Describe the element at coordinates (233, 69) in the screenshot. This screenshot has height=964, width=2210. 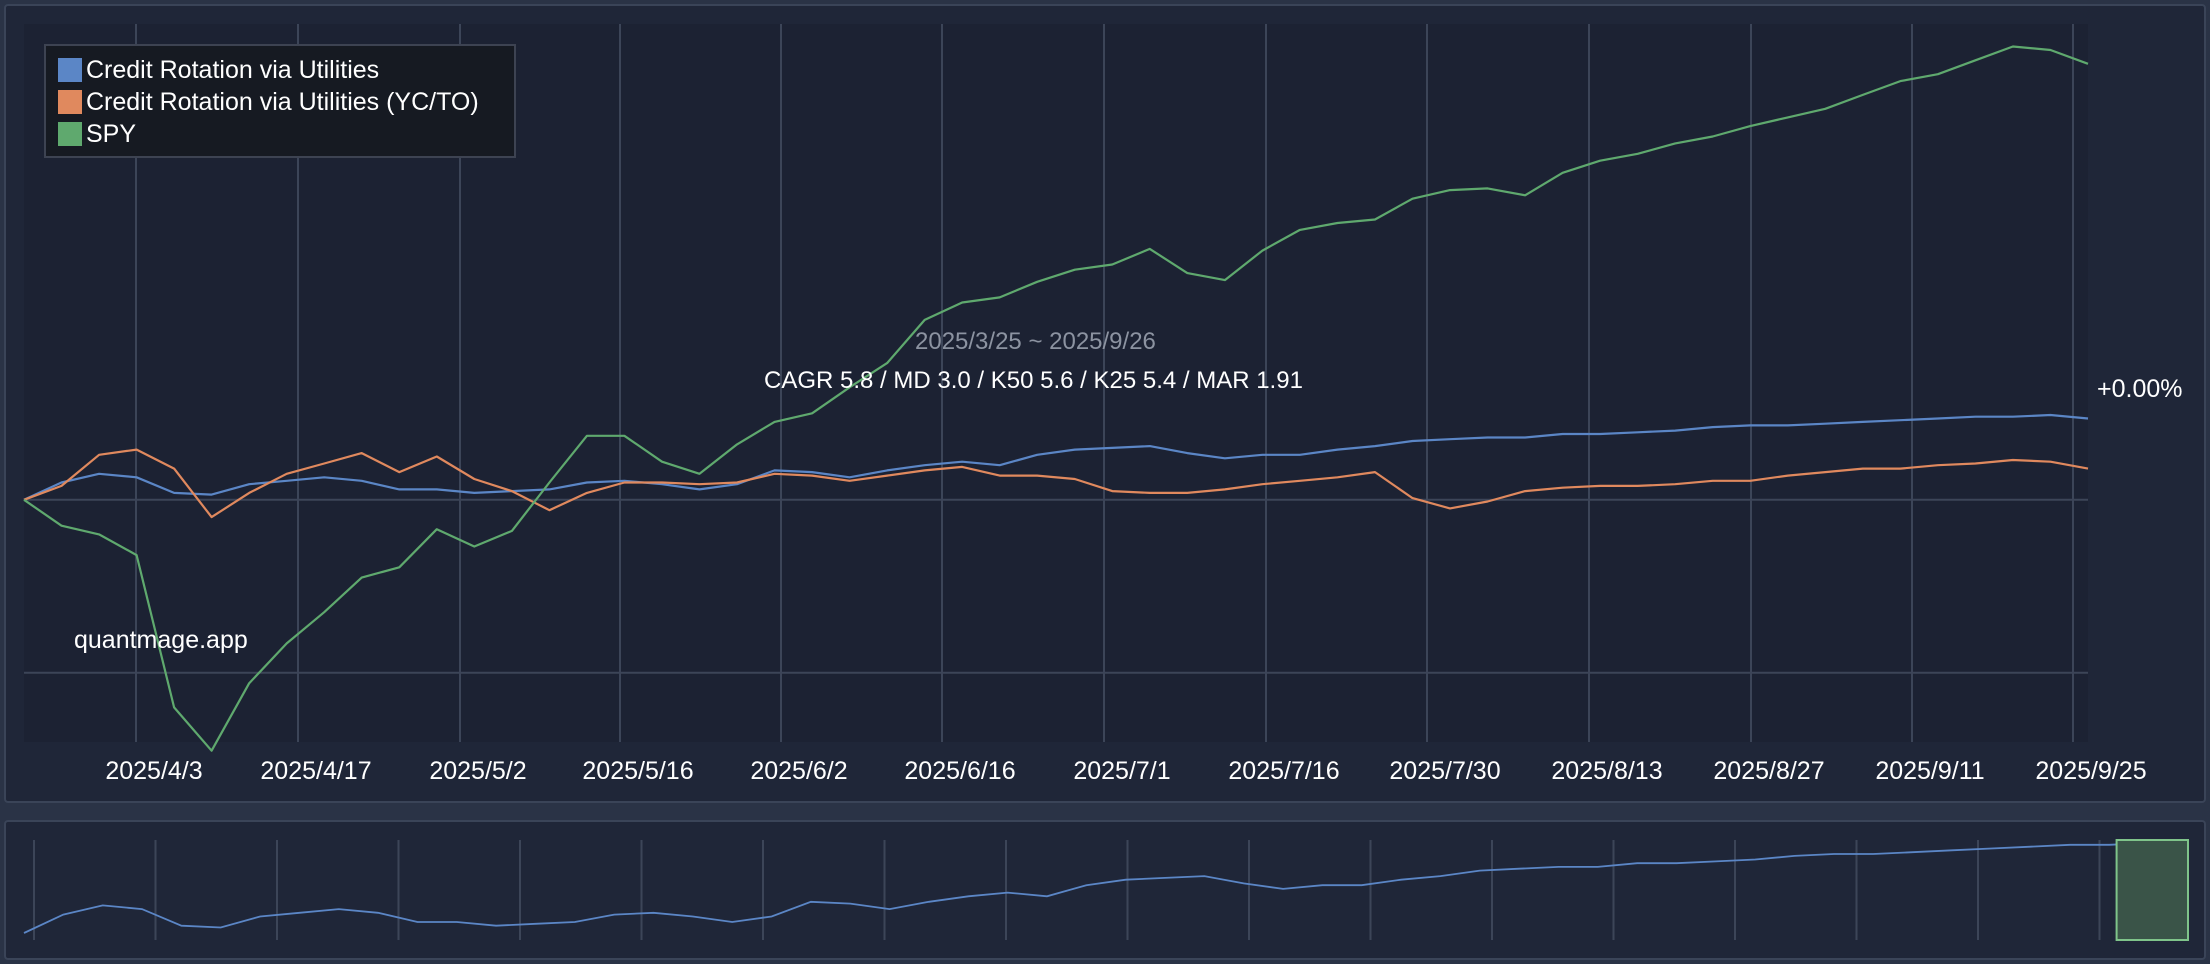
I see `legend-label-series-1: Credit Rotation via Utilities` at that location.